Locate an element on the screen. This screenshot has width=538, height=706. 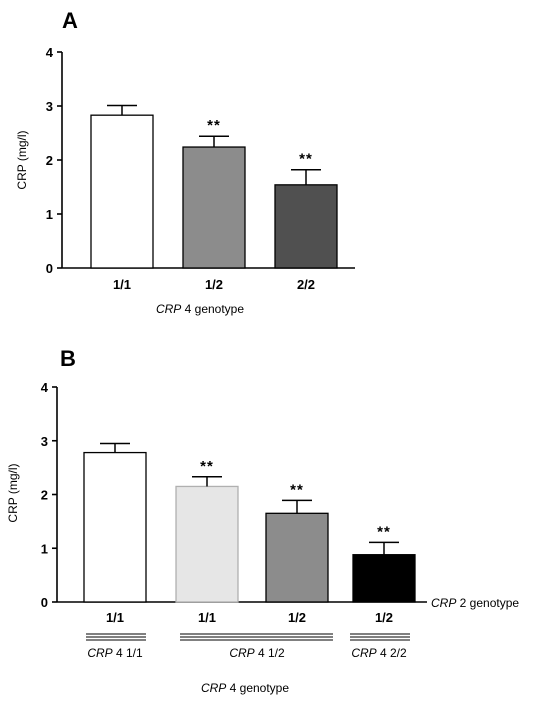
panel-a-category-1-1: 1/1 is located at coordinates (122, 284).